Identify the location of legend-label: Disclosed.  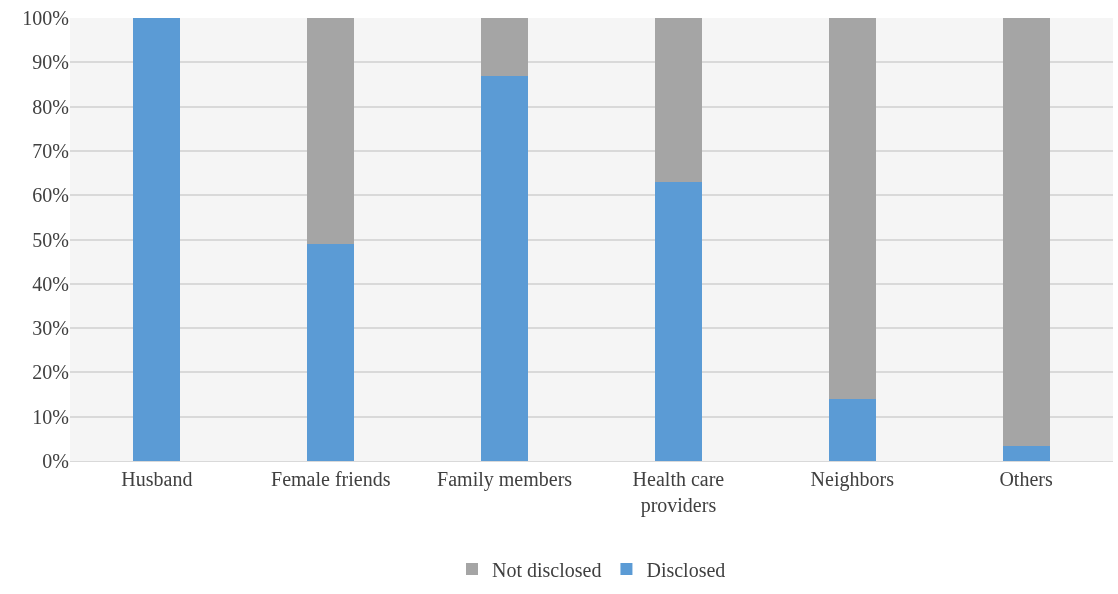
(686, 569).